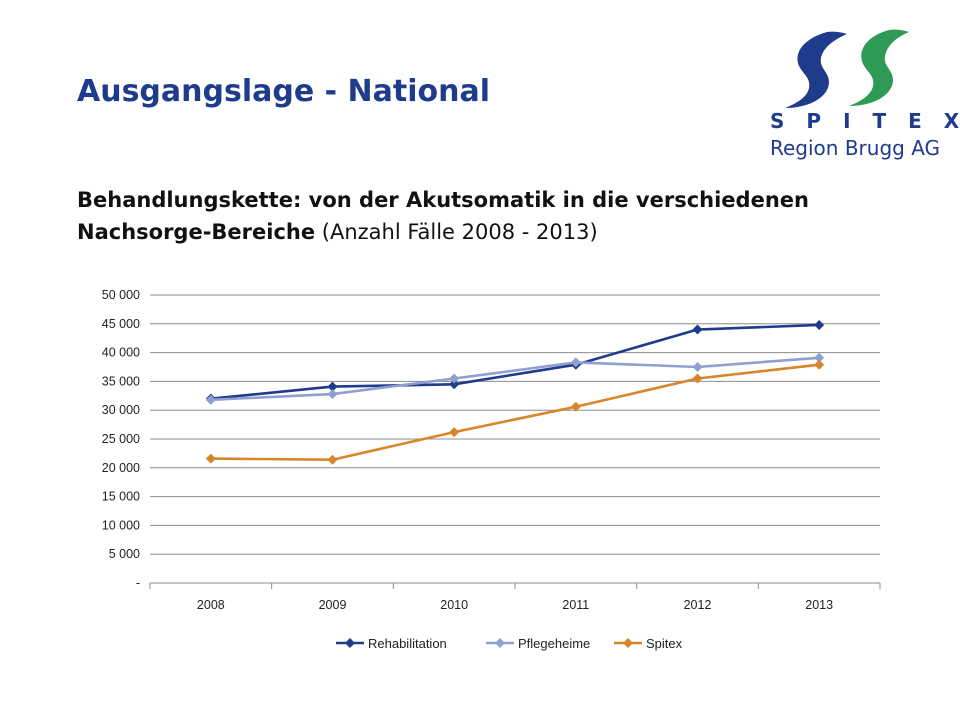 This screenshot has height=720, width=960. What do you see at coordinates (196, 232) in the screenshot?
I see `subtitle-line-2-bold: Nachsorge-Bereiche` at bounding box center [196, 232].